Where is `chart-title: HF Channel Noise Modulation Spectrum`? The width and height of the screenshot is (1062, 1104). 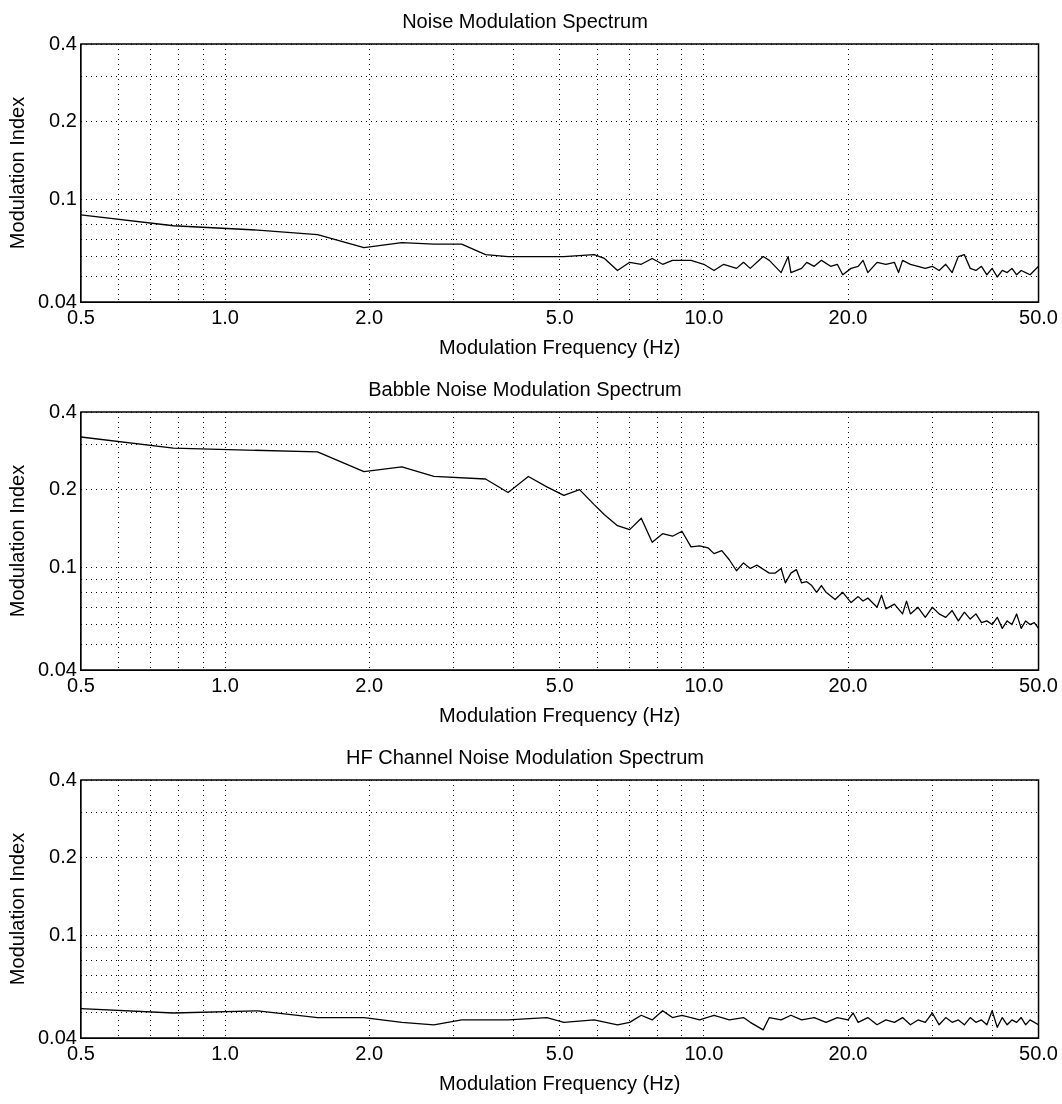
chart-title: HF Channel Noise Modulation Spectrum is located at coordinates (525, 756).